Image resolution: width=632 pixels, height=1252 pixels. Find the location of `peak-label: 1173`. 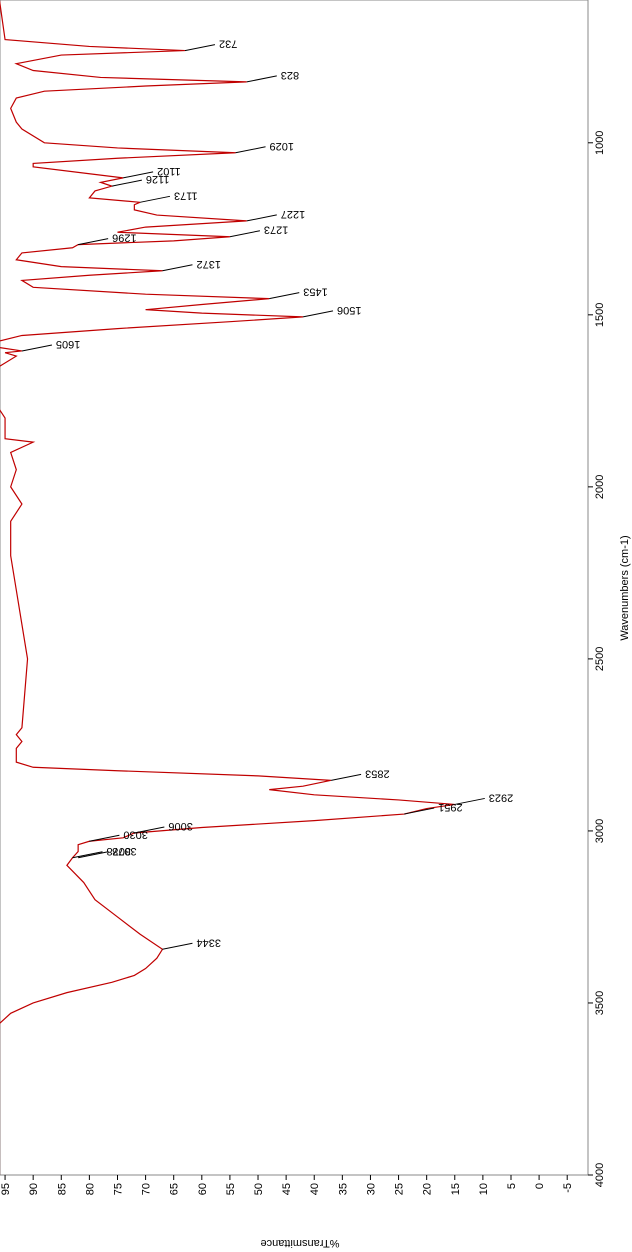

peak-label: 1173 is located at coordinates (186, 195).